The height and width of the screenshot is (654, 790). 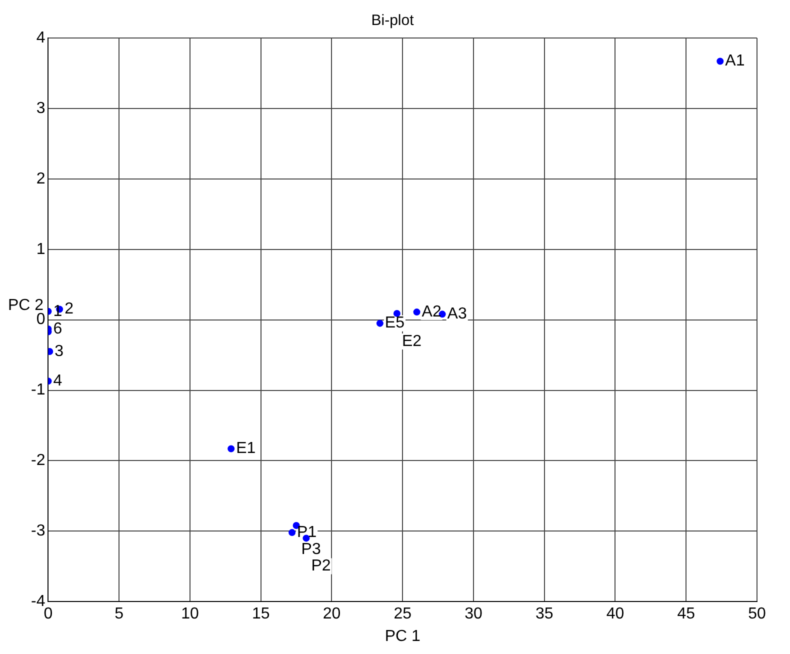 I want to click on x-tick-label: 50, so click(x=757, y=614).